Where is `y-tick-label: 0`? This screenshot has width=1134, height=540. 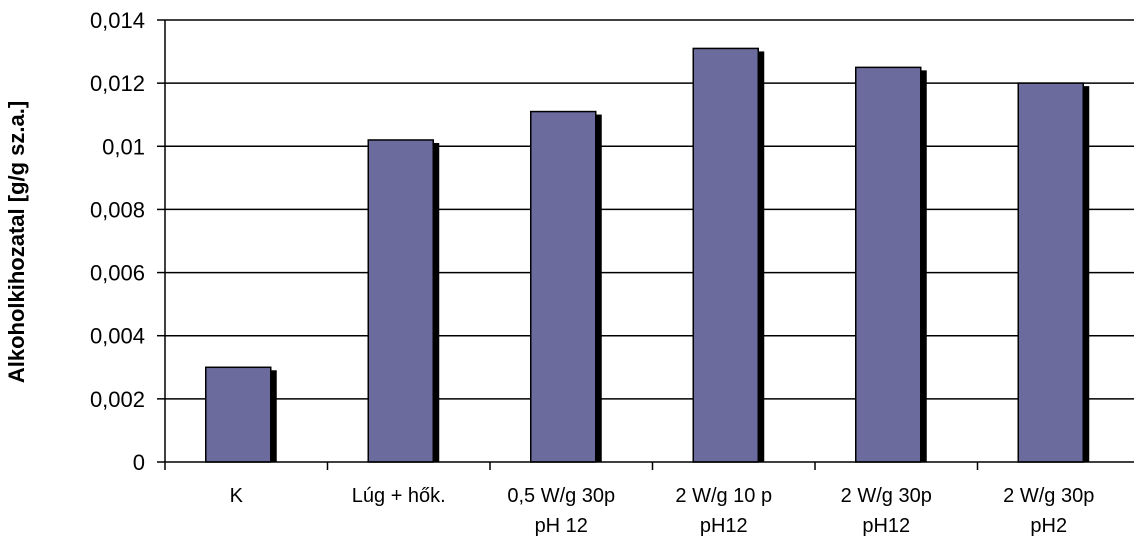 y-tick-label: 0 is located at coordinates (139, 462).